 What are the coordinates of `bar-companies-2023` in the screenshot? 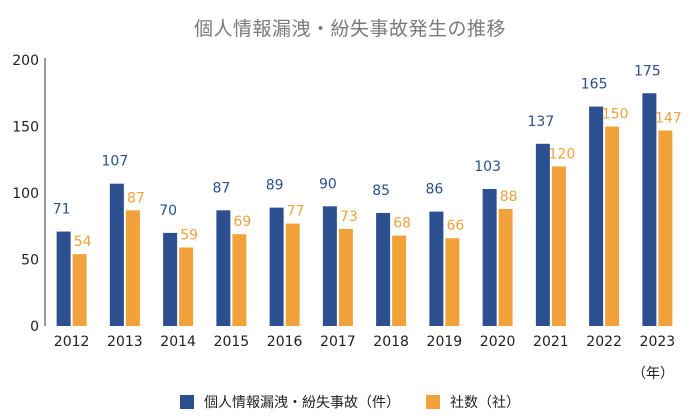 It's located at (665, 228).